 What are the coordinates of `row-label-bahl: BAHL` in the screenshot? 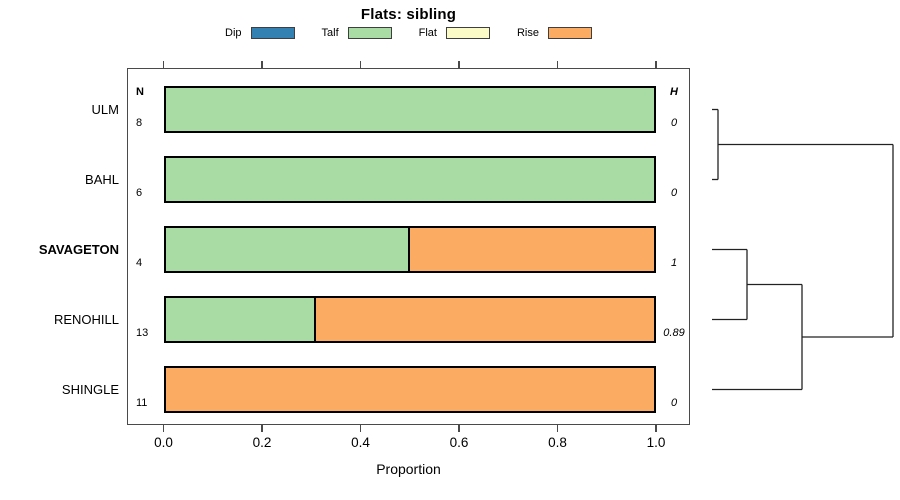 It's located at (102, 179).